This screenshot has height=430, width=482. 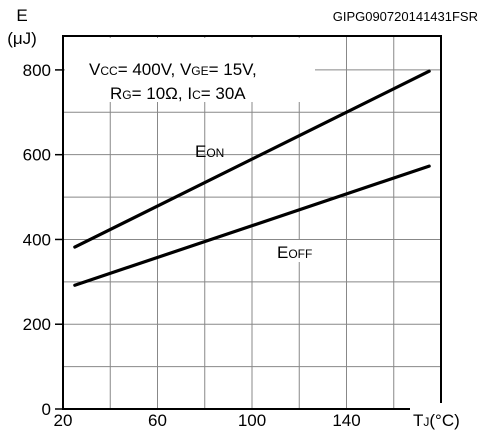 What do you see at coordinates (178, 93) in the screenshot?
I see `condition-line: RG= 10Ω, IC= 30A` at bounding box center [178, 93].